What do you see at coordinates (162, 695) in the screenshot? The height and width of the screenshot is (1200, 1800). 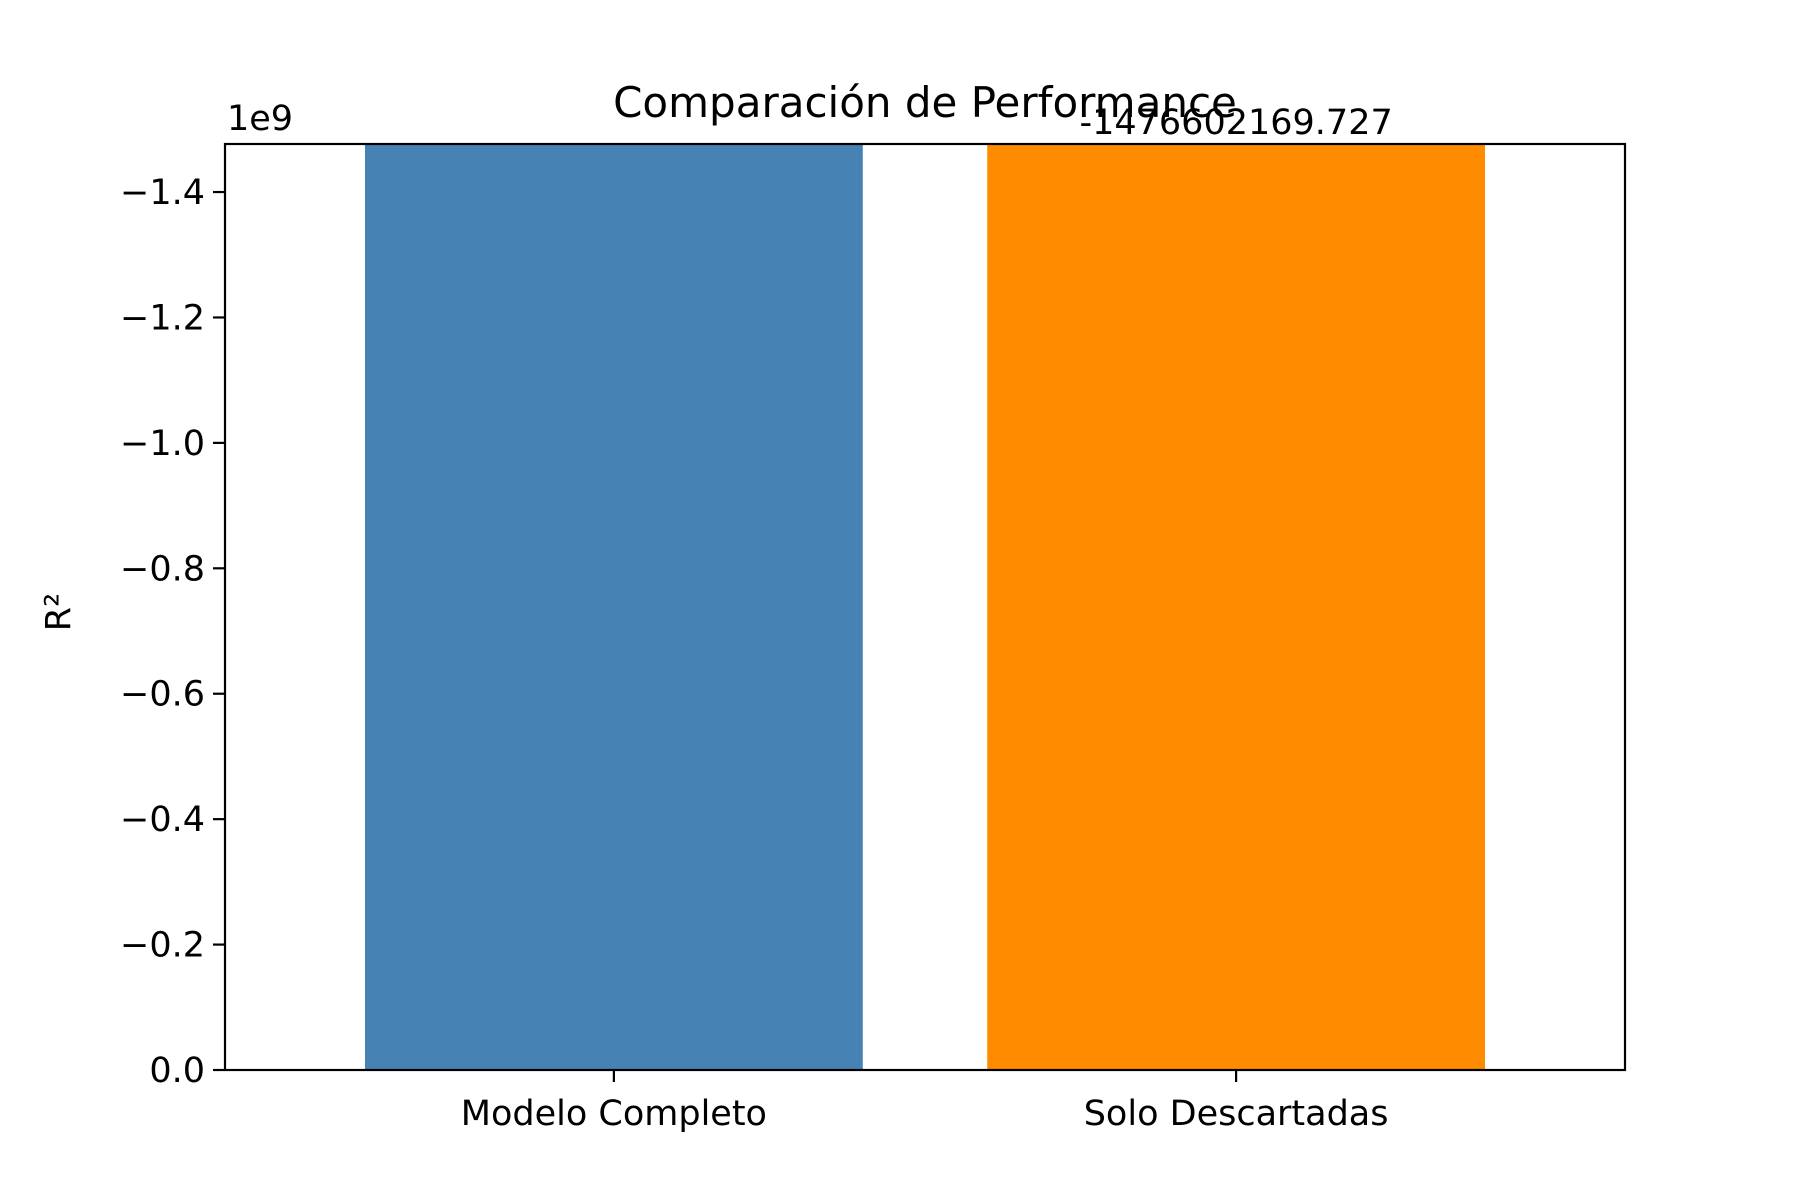 I see `y-tick-label: −0.6` at bounding box center [162, 695].